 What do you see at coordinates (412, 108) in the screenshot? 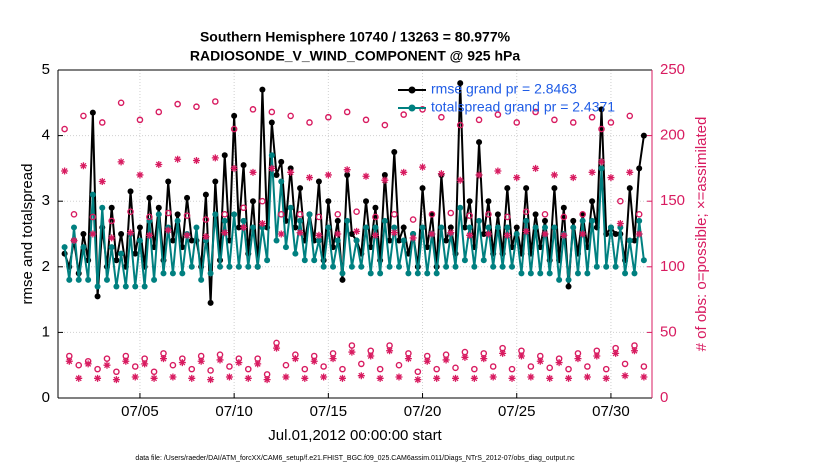
I see `legend-marker` at bounding box center [412, 108].